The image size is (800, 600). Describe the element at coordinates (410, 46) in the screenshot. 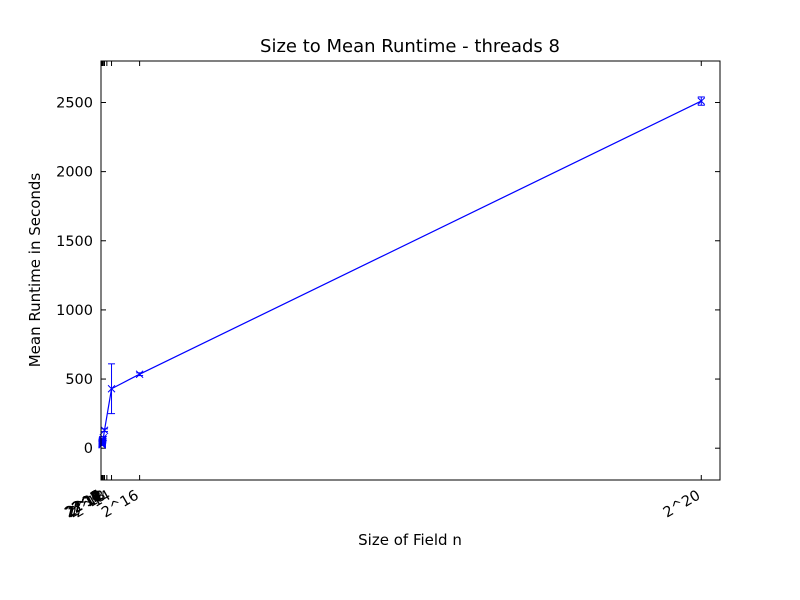

I see `chart-title: Size to Mean Runtime - threads 8` at that location.